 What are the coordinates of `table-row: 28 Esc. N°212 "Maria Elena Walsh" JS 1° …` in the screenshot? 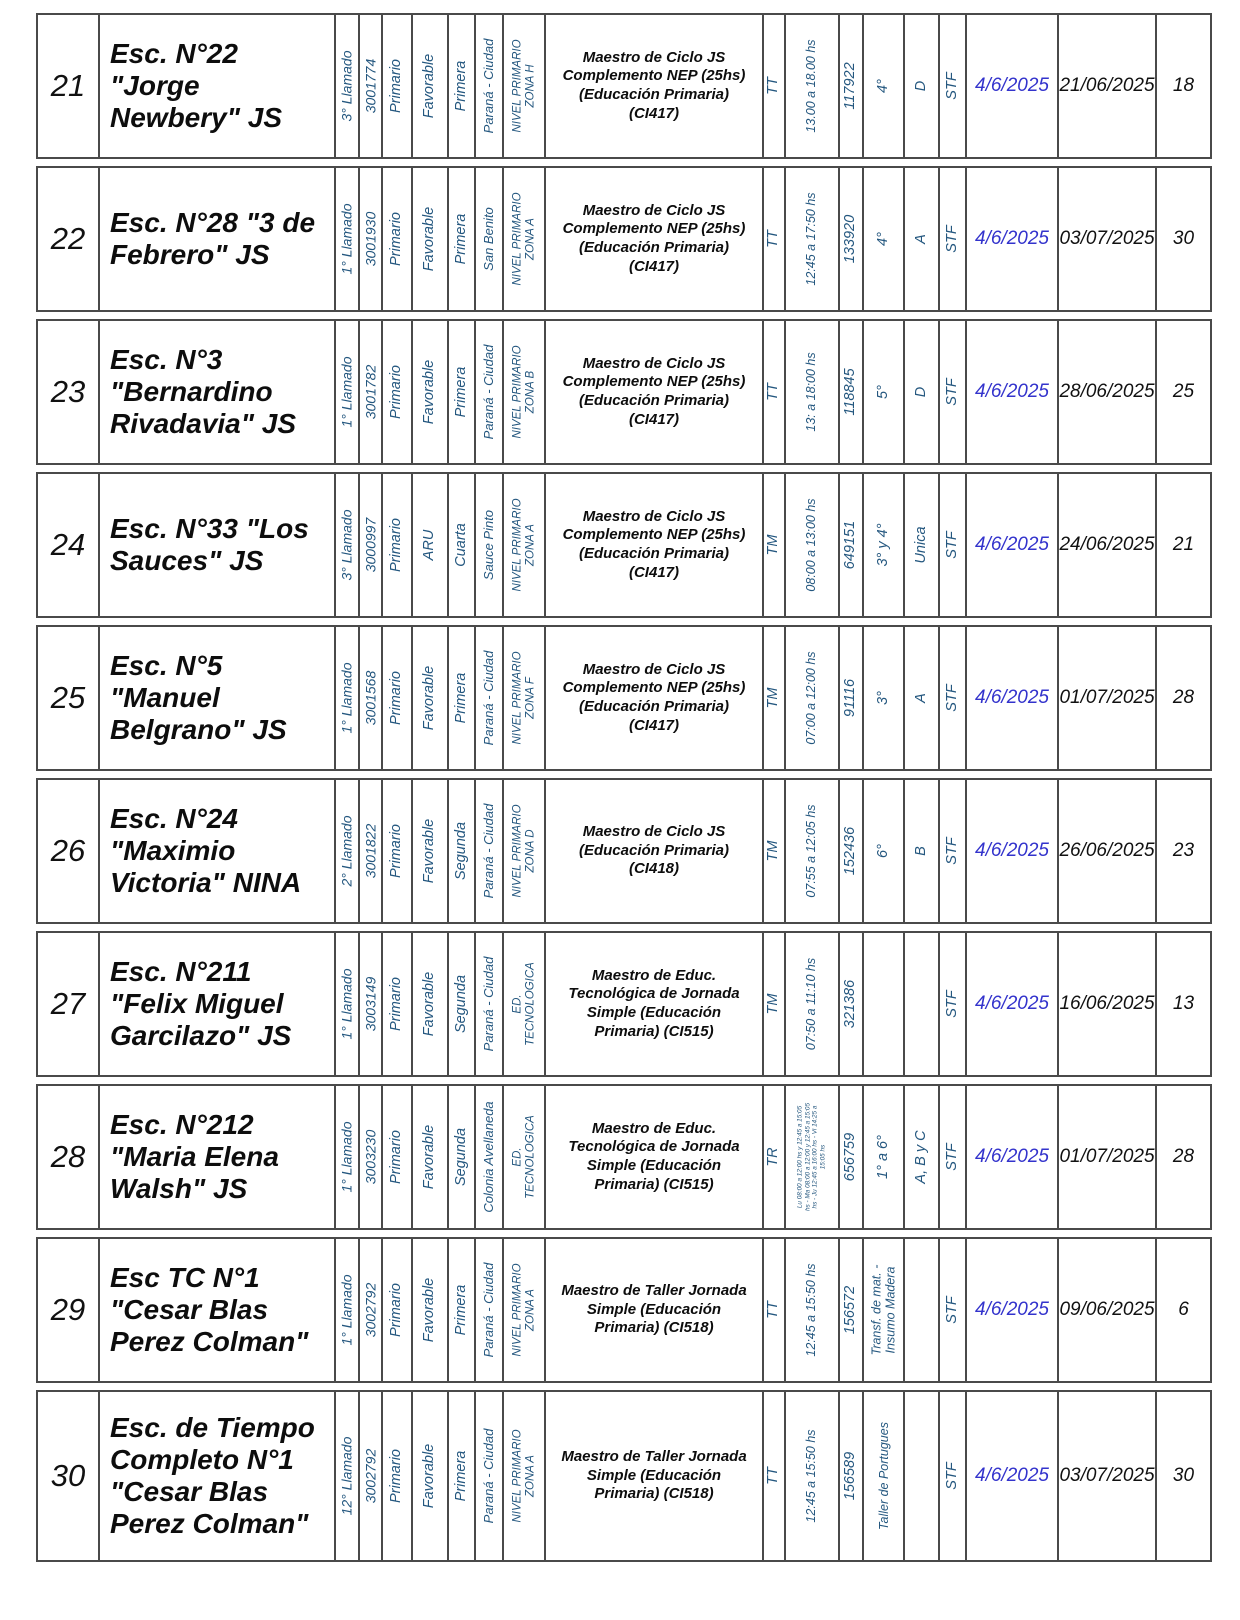 It's located at (624, 1157).